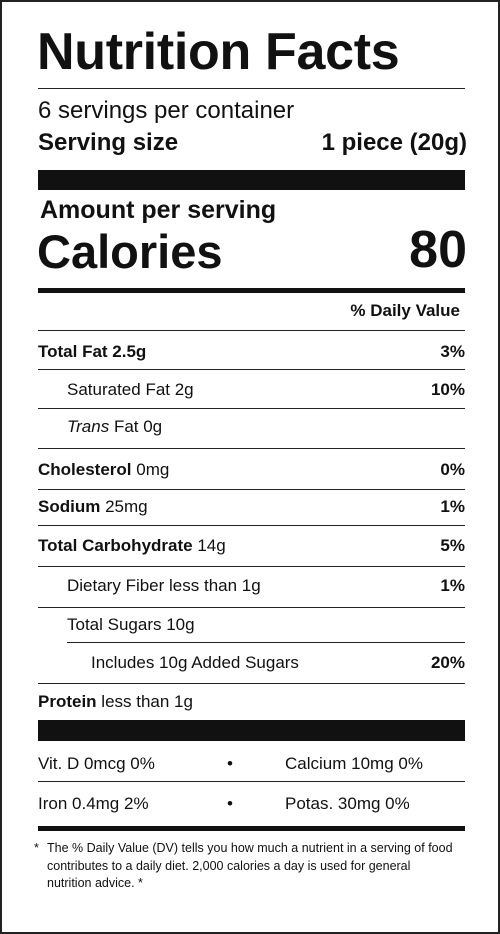 This screenshot has height=934, width=500. What do you see at coordinates (158, 210) in the screenshot?
I see `amount-per-serving: Amount per serving` at bounding box center [158, 210].